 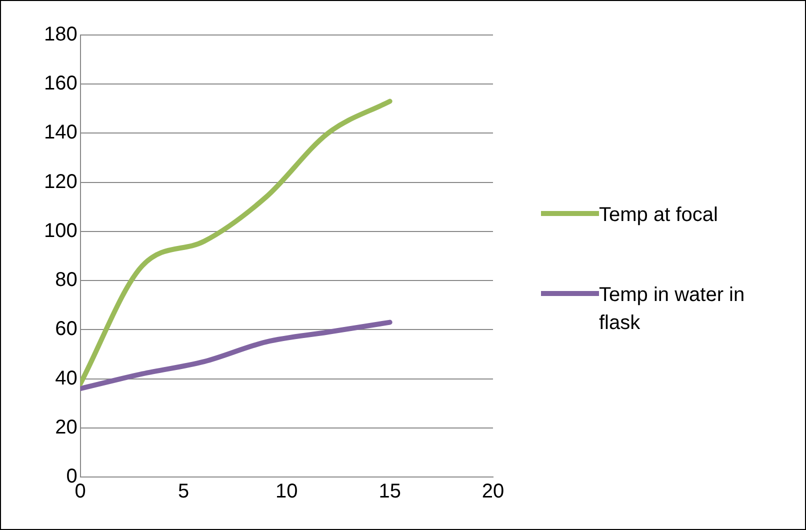 What do you see at coordinates (61, 83) in the screenshot?
I see `y-tick-label: 160` at bounding box center [61, 83].